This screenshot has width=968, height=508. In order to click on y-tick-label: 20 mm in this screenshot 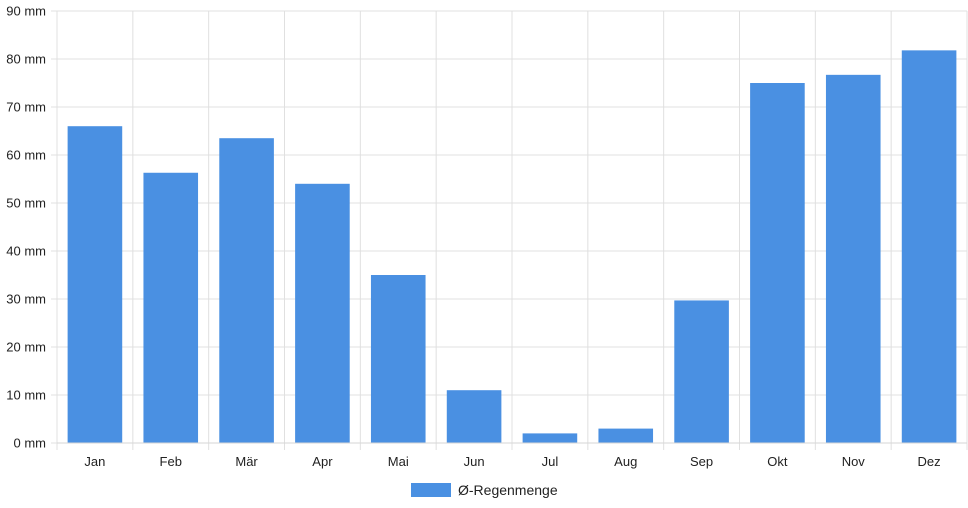, I will do `click(26, 347)`.